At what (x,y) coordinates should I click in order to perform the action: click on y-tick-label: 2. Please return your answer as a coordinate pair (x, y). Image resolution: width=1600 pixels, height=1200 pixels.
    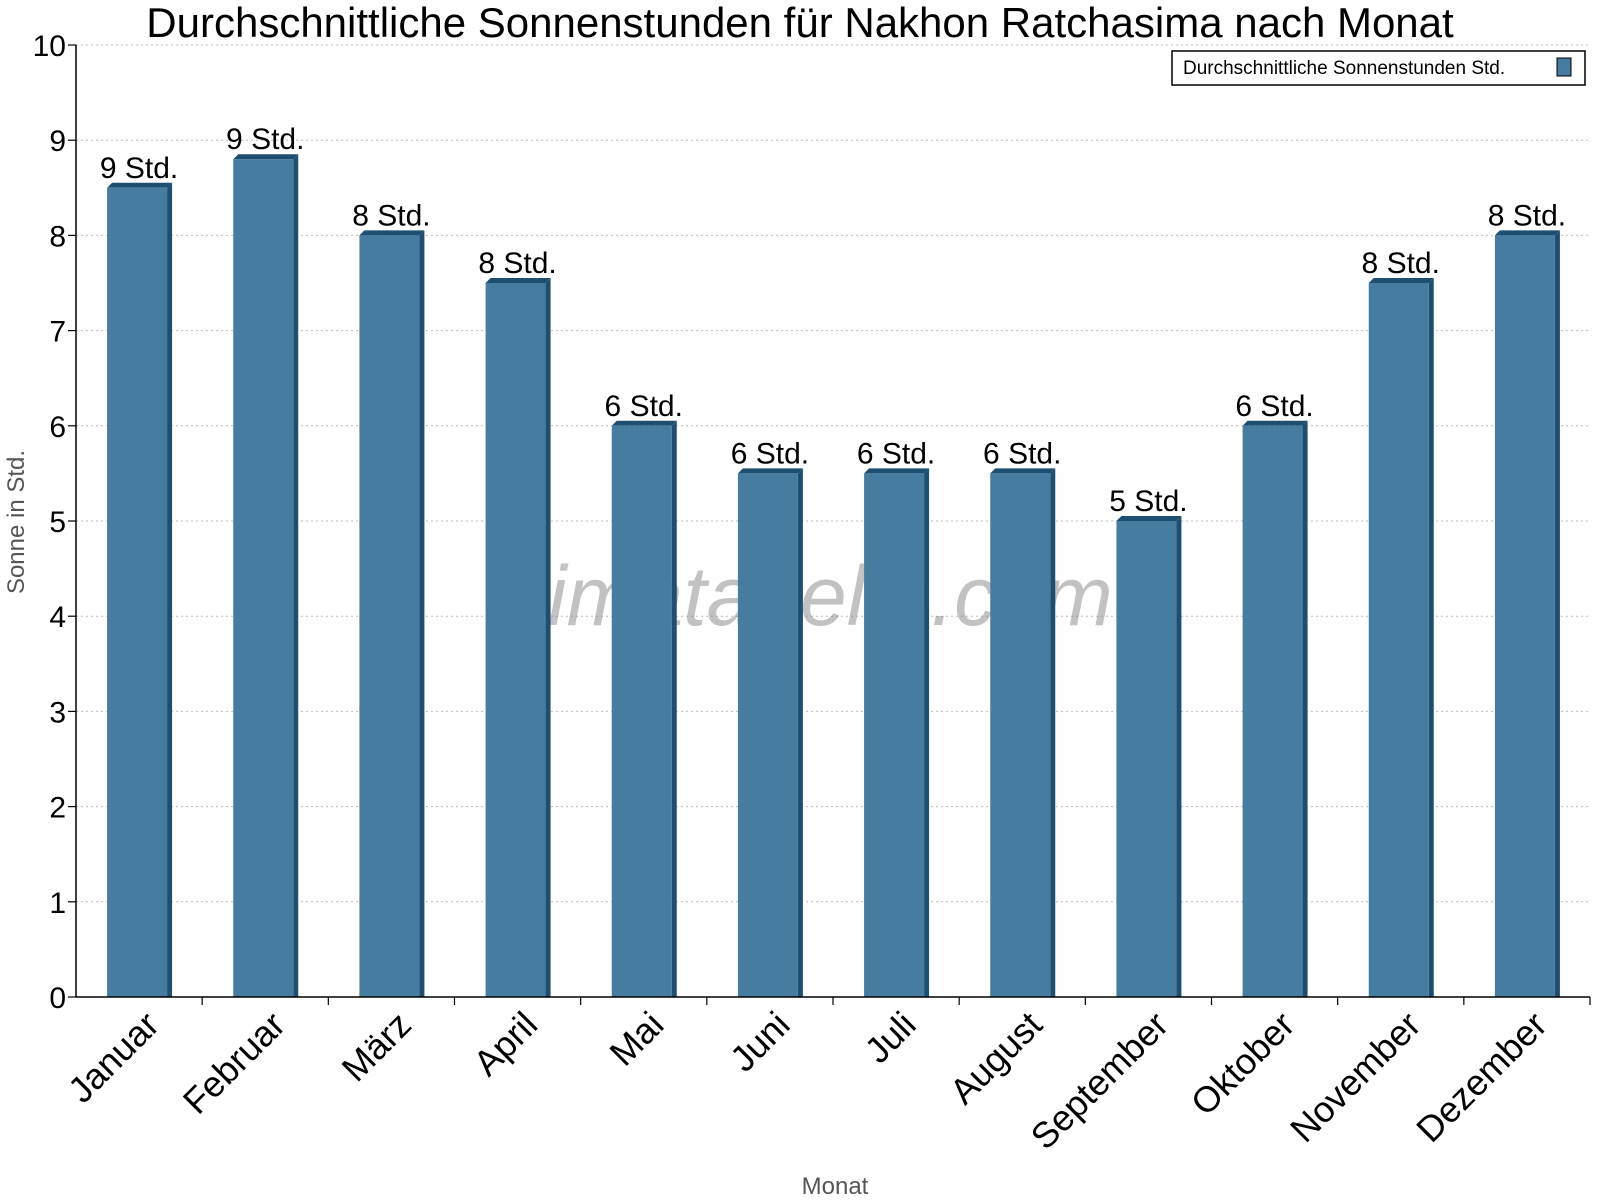
    Looking at the image, I should click on (57, 808).